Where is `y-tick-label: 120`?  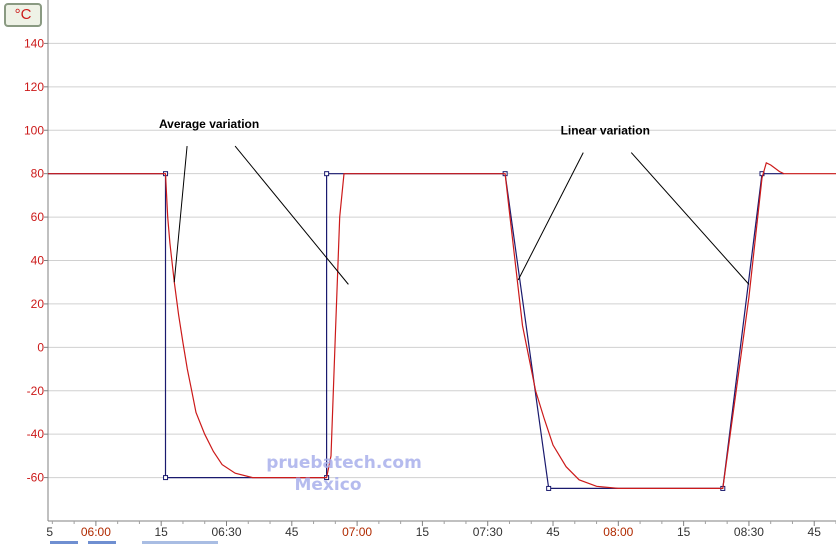 y-tick-label: 120 is located at coordinates (34, 87).